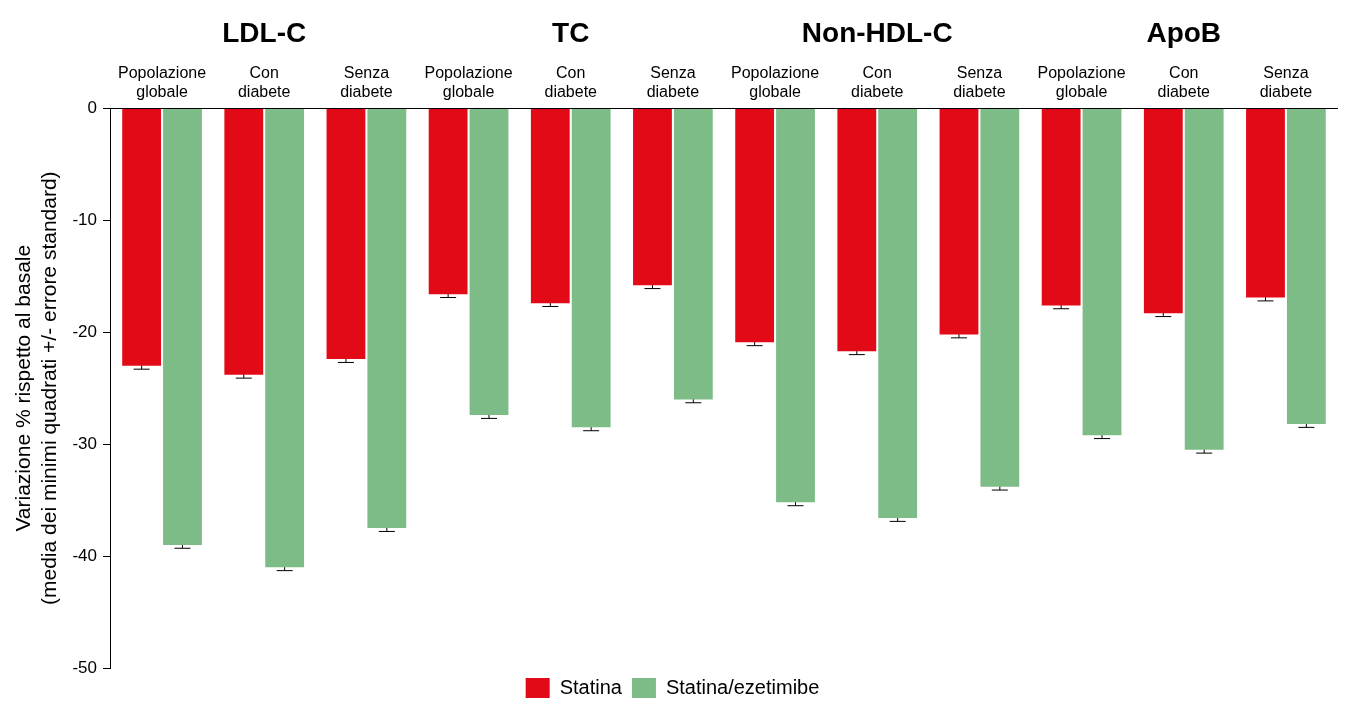  Describe the element at coordinates (877, 32) in the screenshot. I see `text: Non-HDL-C` at that location.